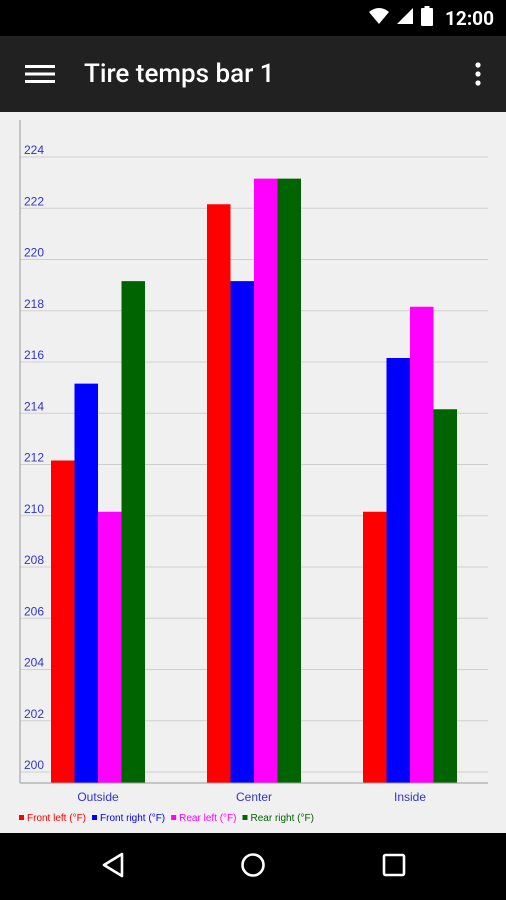 The width and height of the screenshot is (506, 900). I want to click on recents-icon, so click(394, 867).